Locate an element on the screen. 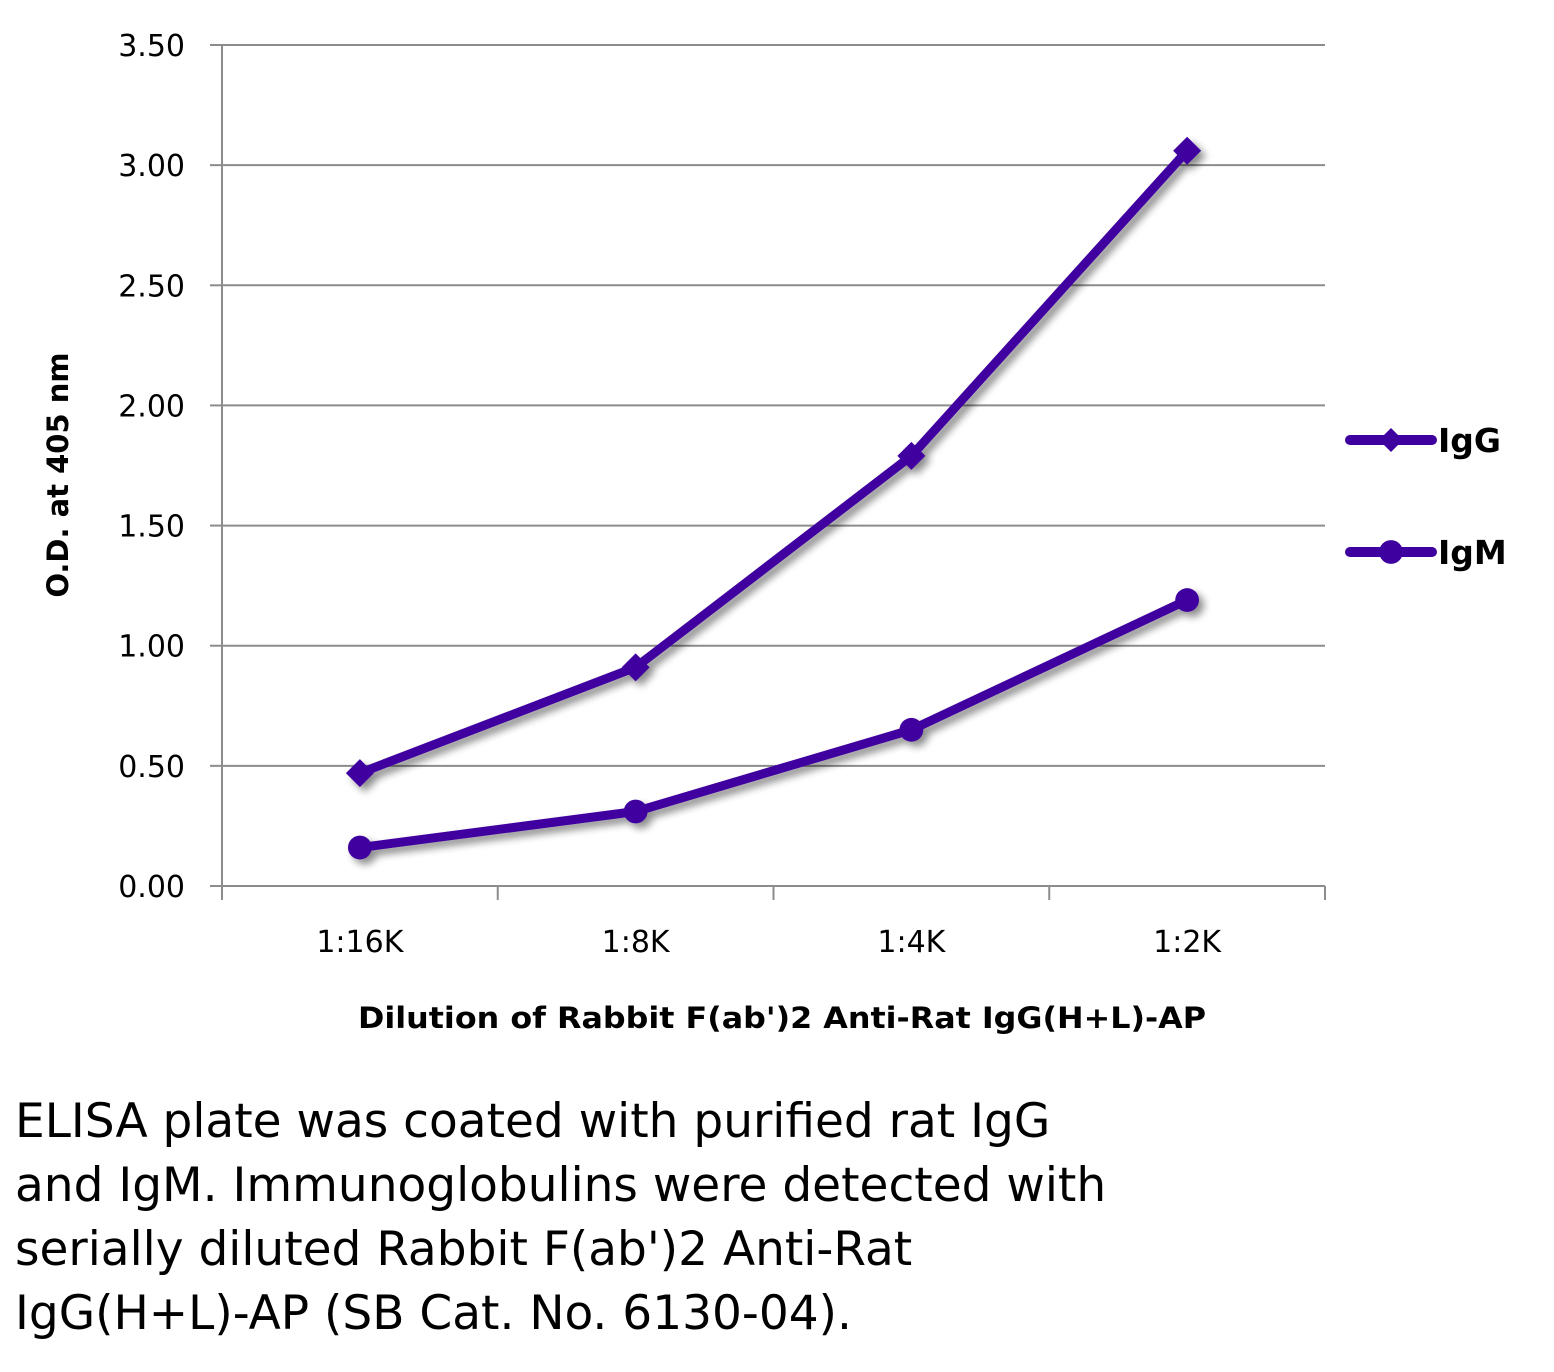  legend: IgG IgM is located at coordinates (1426, 496).